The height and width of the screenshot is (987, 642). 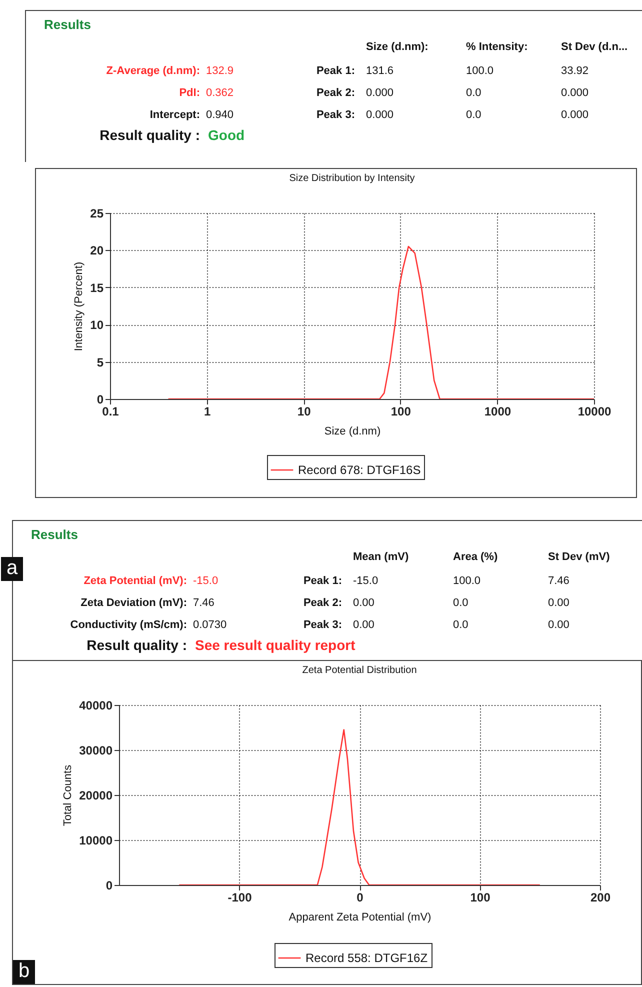 I want to click on text: Conductivity (mS/cm):, so click(x=128, y=625).